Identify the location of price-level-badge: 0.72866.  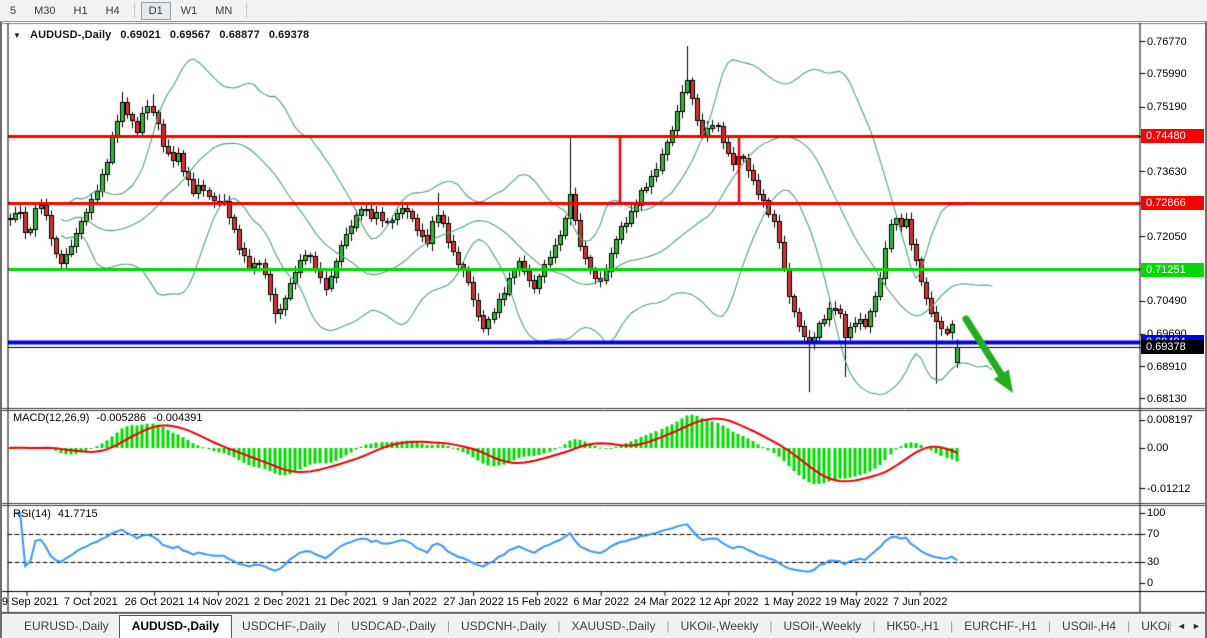
(1172, 203).